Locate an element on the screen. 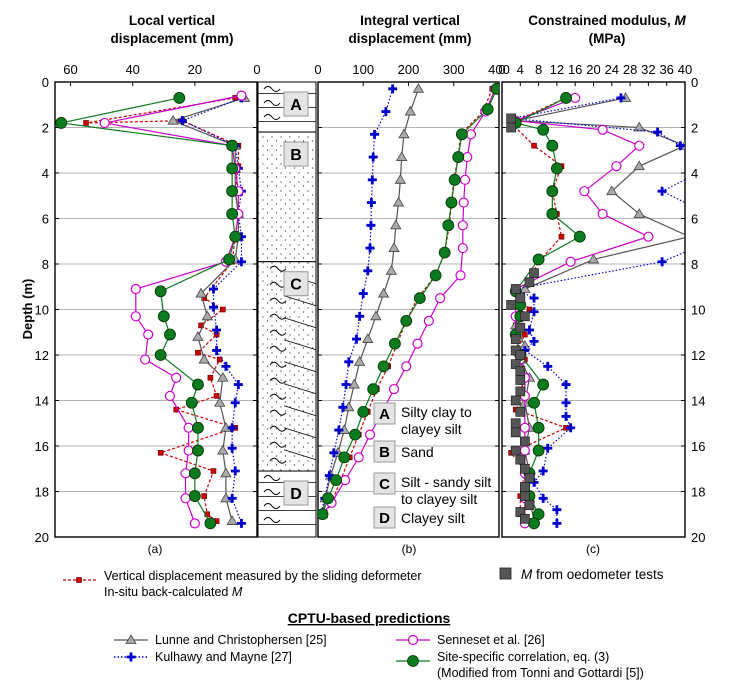 Image resolution: width=739 pixels, height=693 pixels. soil-letter: A is located at coordinates (296, 105).